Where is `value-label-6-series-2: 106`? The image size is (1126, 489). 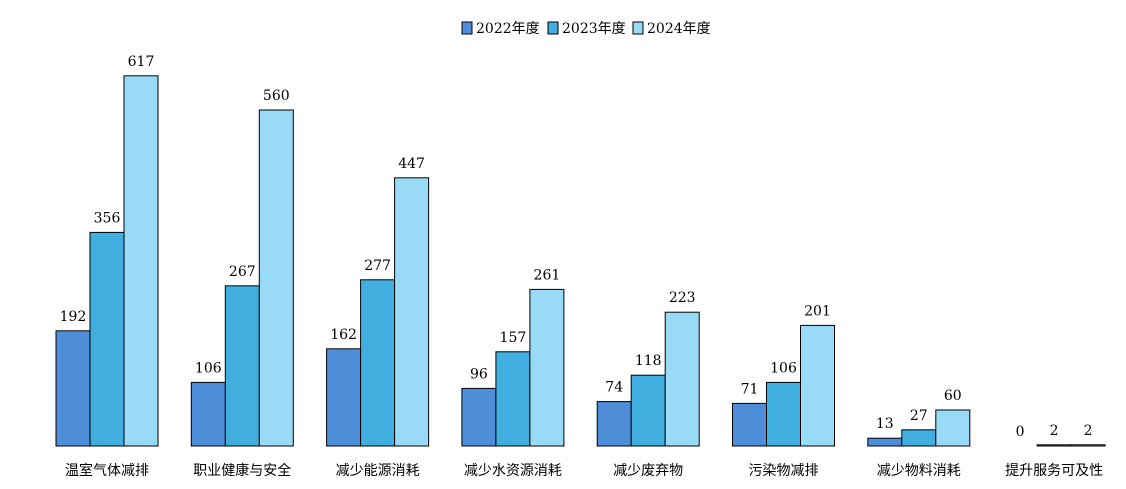
value-label-6-series-2: 106 is located at coordinates (783, 368).